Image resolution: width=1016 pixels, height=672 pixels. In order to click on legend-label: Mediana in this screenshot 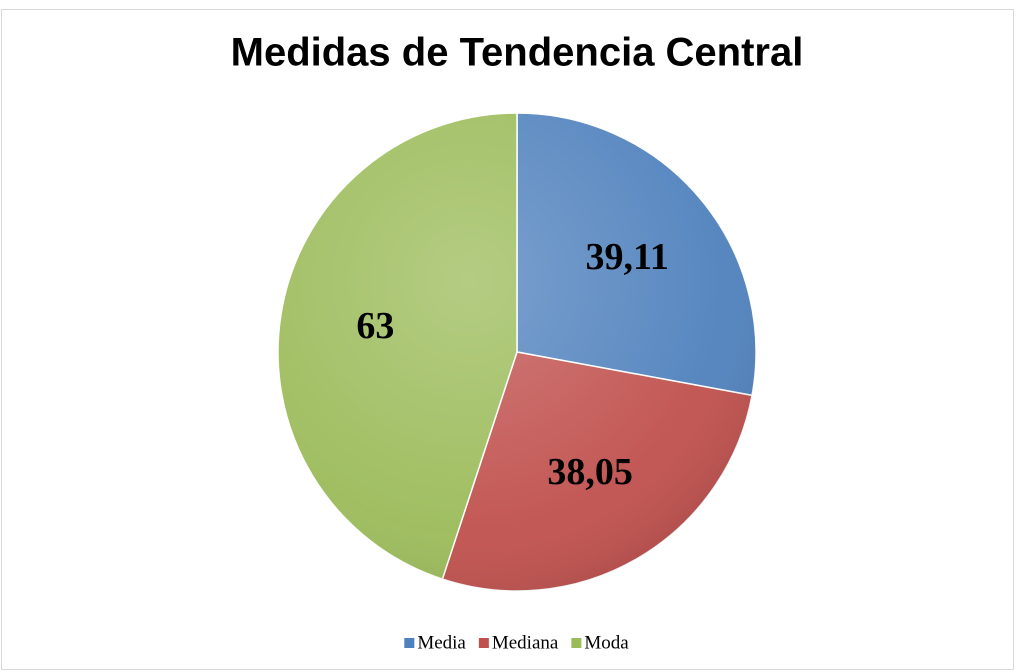, I will do `click(525, 642)`.